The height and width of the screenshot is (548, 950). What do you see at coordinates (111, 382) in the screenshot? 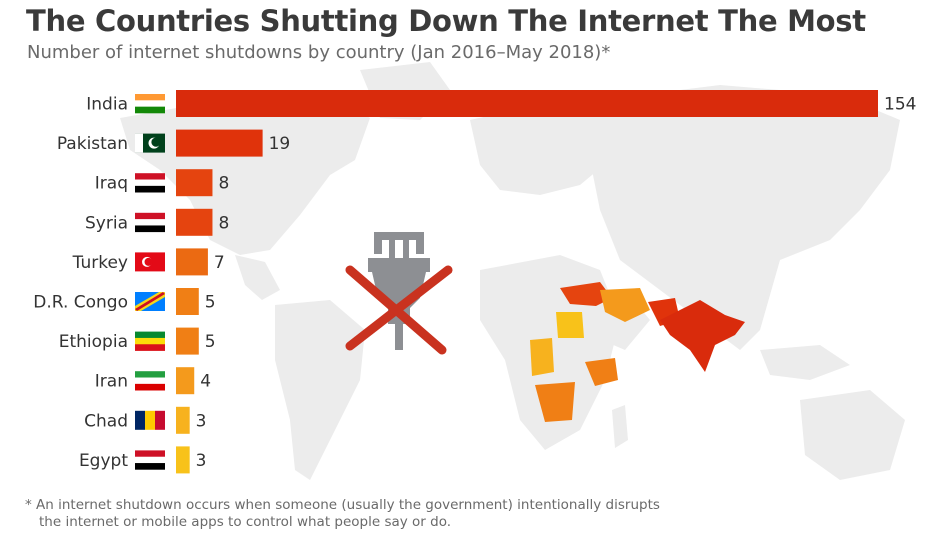
I see `category-label-iran: Iran` at bounding box center [111, 382].